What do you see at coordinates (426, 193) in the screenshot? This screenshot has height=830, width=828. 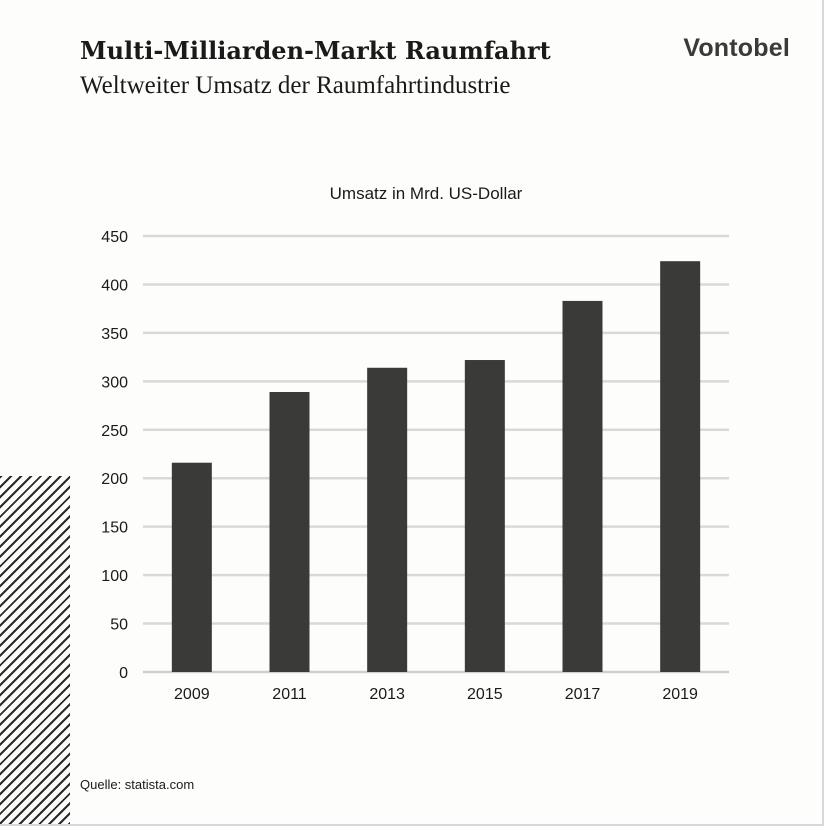 I see `chart-title: Umsatz in Mrd. US-Dollar` at bounding box center [426, 193].